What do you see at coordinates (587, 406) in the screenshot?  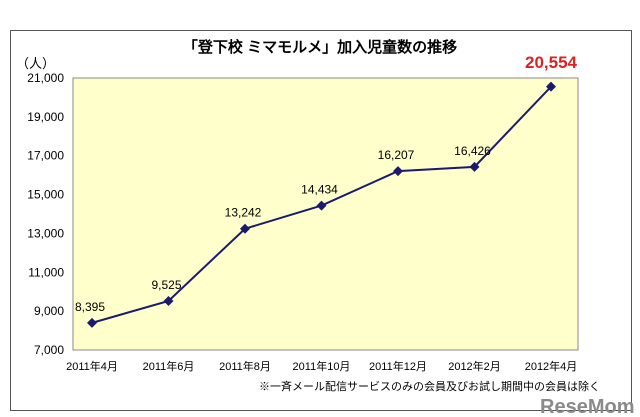 I see `watermark-logo: ReseMom` at bounding box center [587, 406].